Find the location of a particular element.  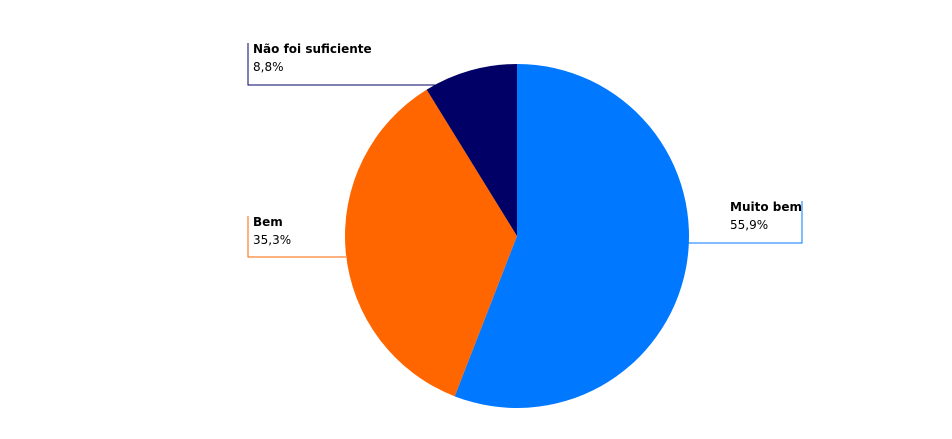

slice-label: Não foi suficiente is located at coordinates (312, 49).